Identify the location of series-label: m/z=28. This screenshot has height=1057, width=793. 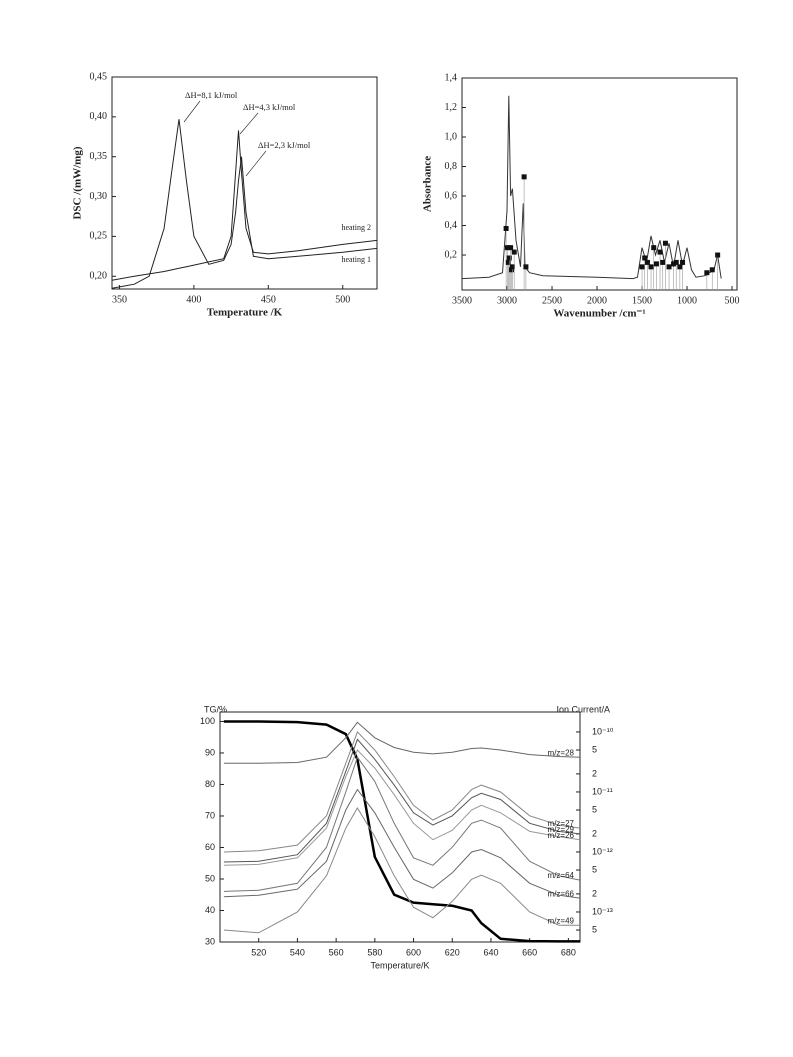
(561, 752).